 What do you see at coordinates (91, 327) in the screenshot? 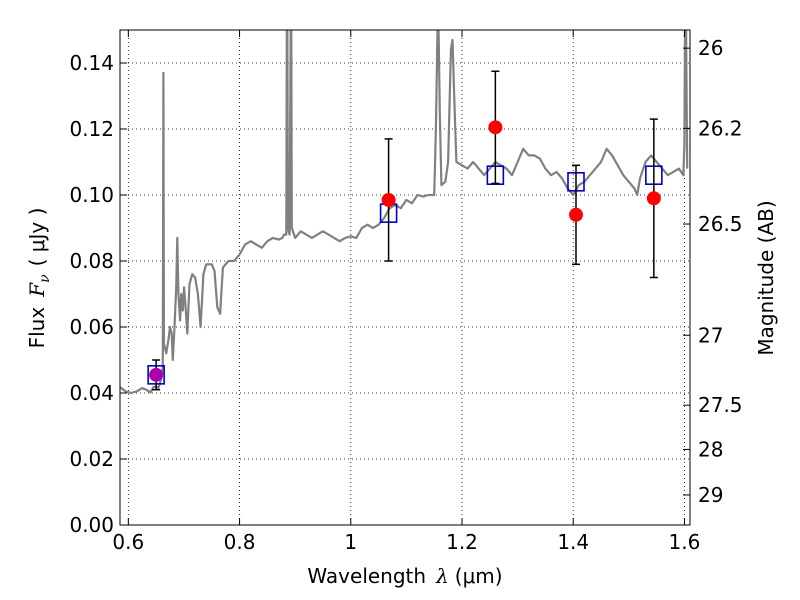
I see `y-tick-label: 0.06` at bounding box center [91, 327].